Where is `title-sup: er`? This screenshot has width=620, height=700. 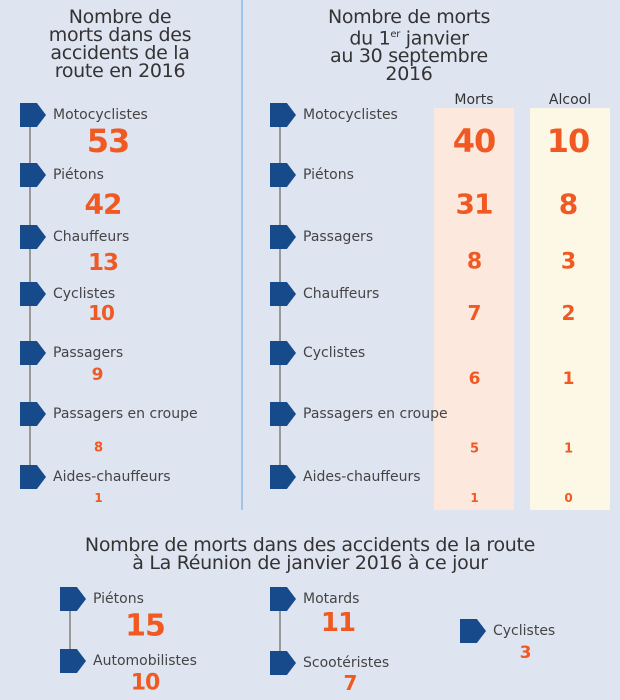 title-sup: er is located at coordinates (395, 34).